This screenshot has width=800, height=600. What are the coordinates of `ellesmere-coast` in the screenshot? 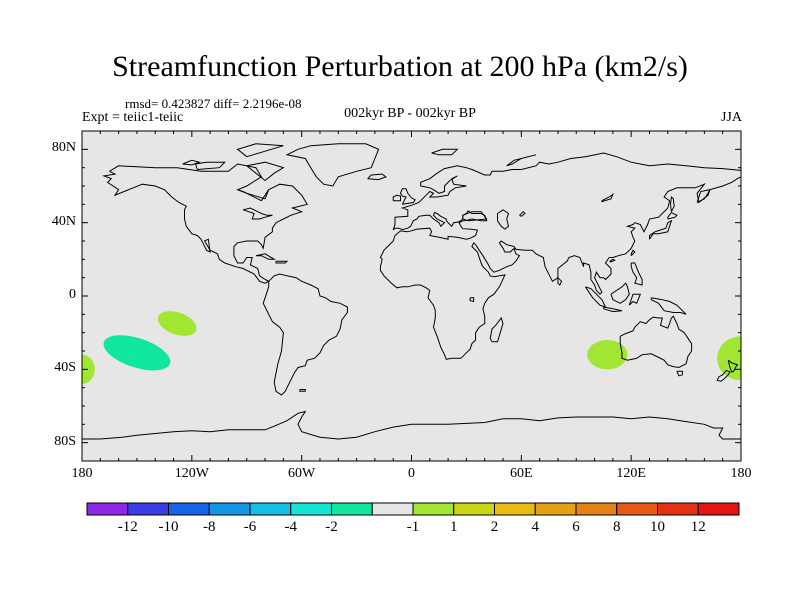 It's located at (260, 150).